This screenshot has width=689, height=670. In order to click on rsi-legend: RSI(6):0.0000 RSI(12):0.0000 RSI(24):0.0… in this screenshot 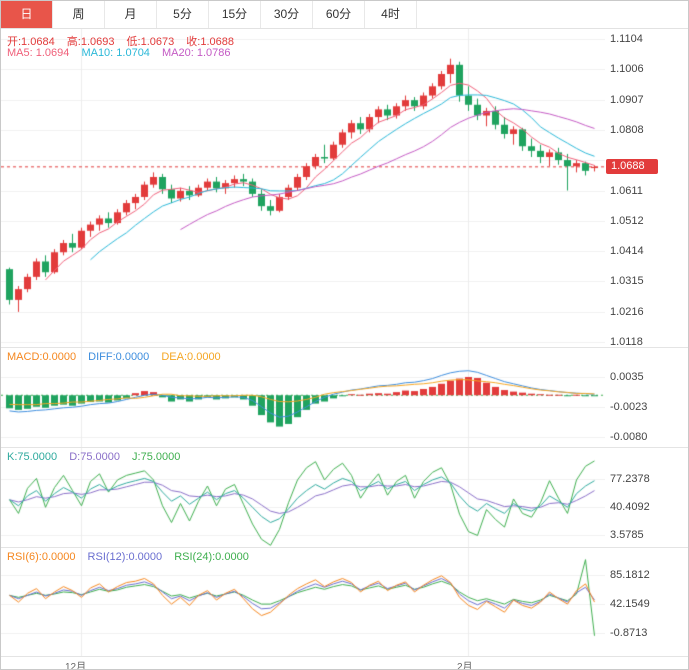, I will do `click(132, 557)`.